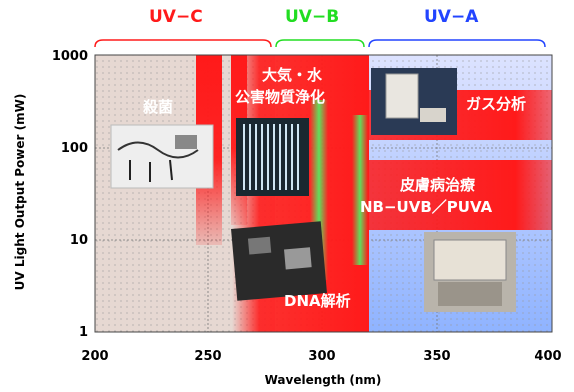 The width and height of the screenshot is (574, 392). I want to click on uva-bracket, so click(457, 43).